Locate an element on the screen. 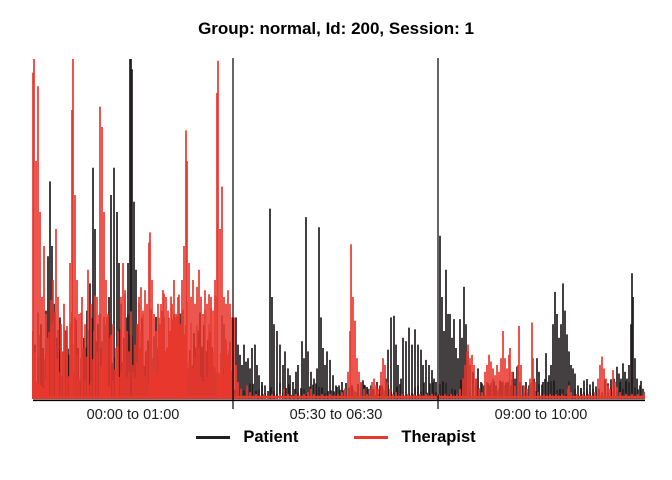 The height and width of the screenshot is (480, 672). chart-title: Group: normal, Id: 200, Session: 1 is located at coordinates (336, 28).